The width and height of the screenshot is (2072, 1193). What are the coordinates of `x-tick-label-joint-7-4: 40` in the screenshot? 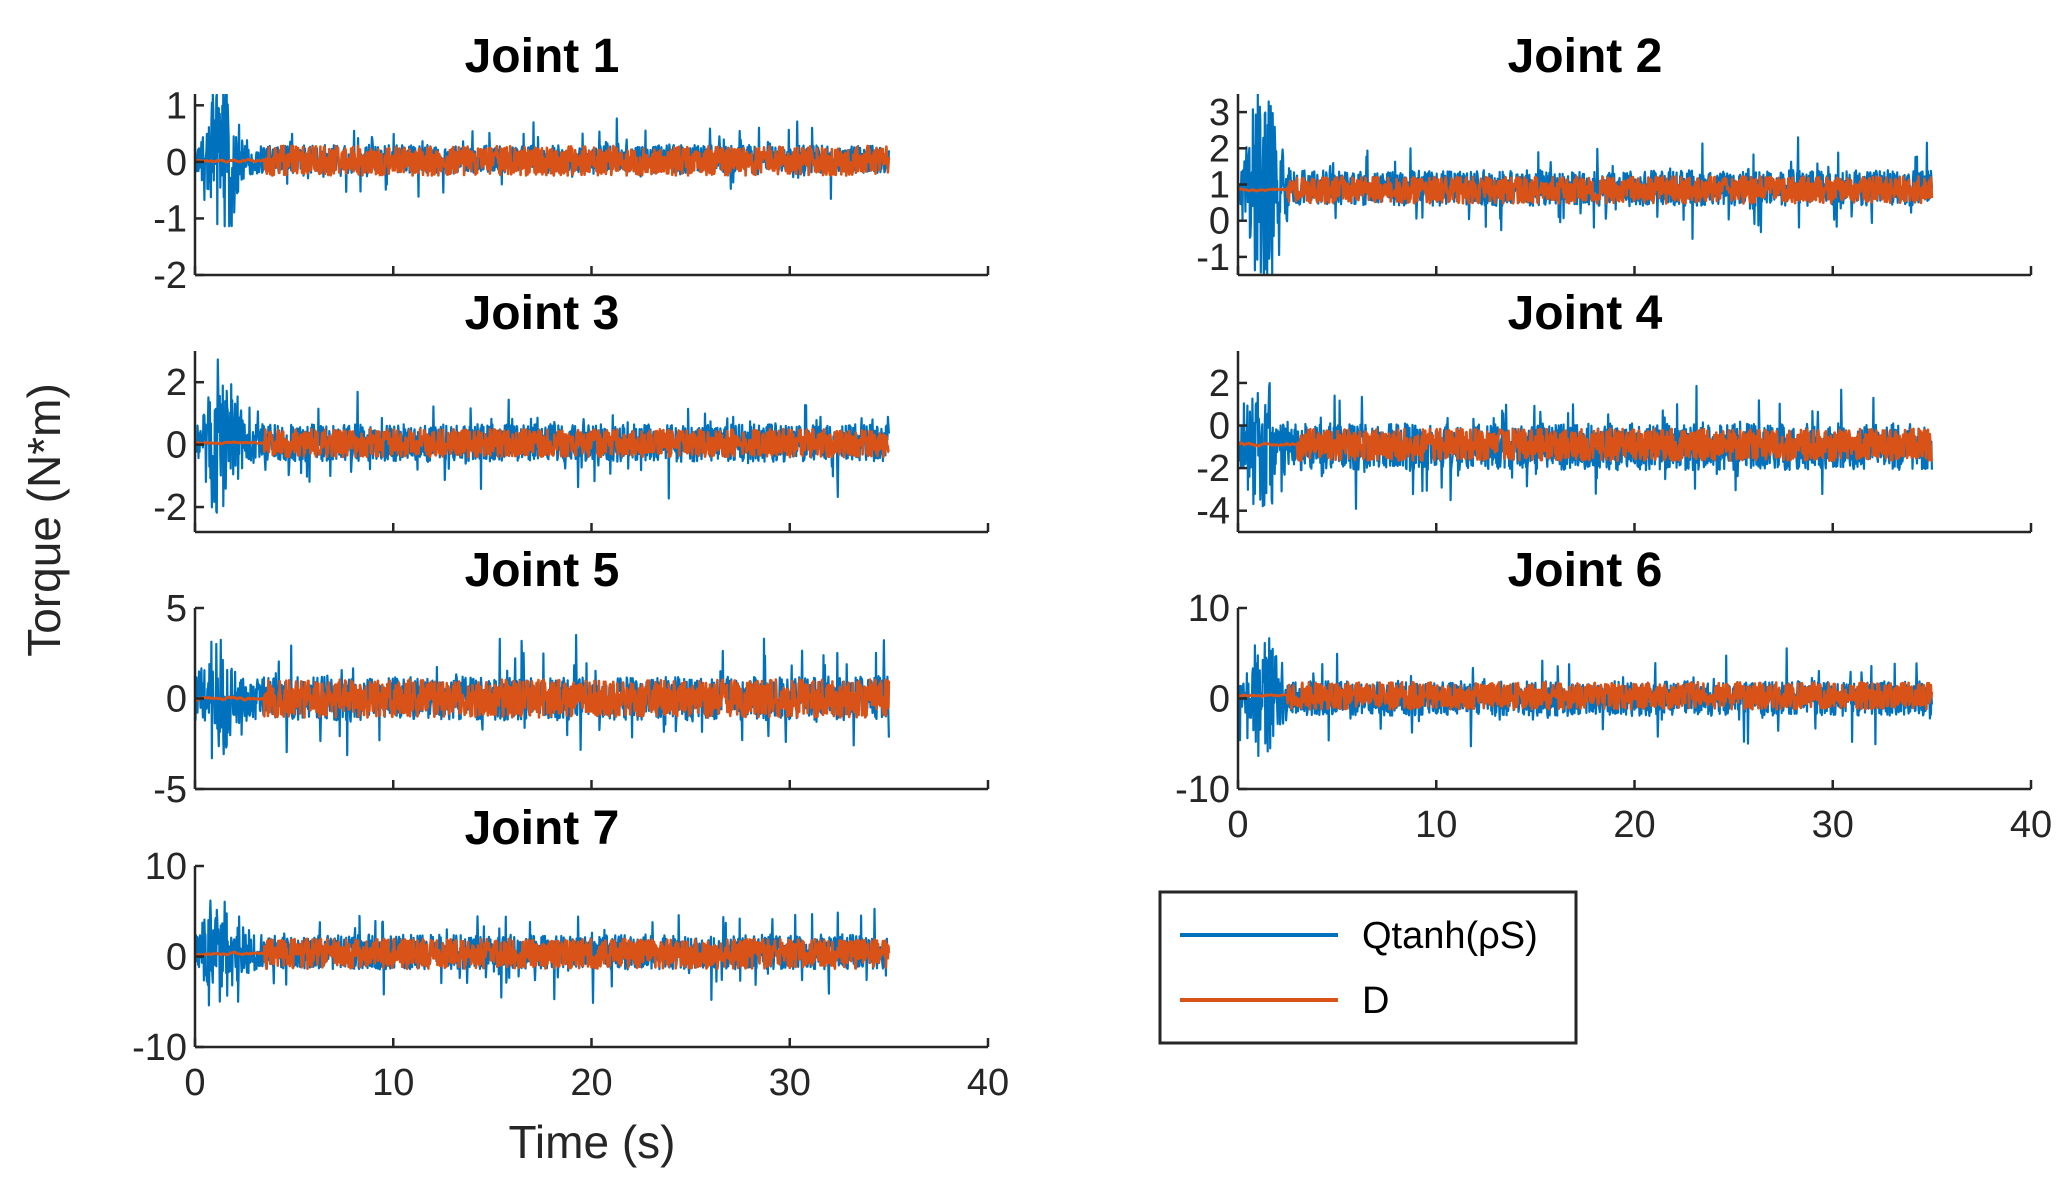 It's located at (988, 1083).